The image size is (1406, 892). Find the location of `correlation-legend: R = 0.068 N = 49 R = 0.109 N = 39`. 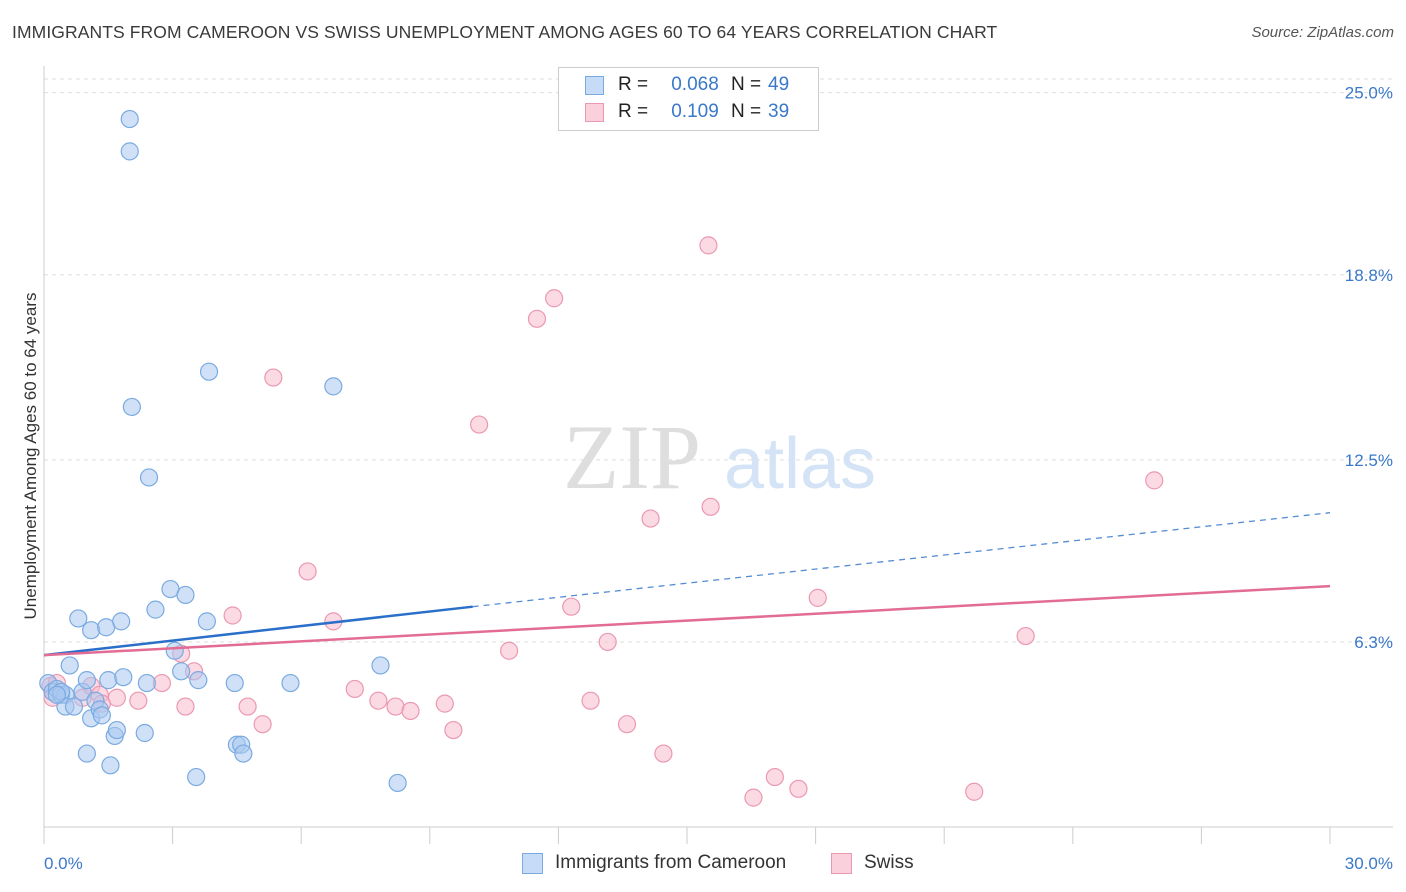

correlation-legend: R = 0.068 N = 49 R = 0.109 N = 39 is located at coordinates (688, 99).